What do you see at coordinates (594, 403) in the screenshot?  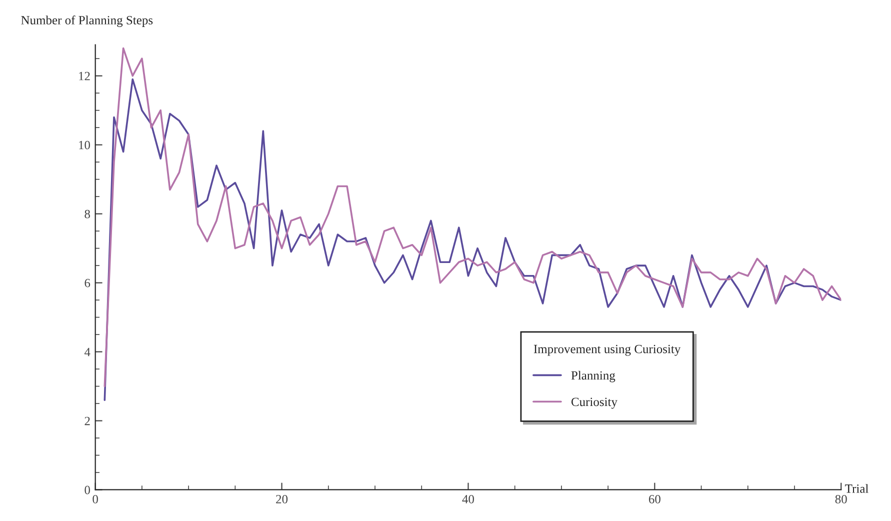 I see `legend-label: Curiosity` at bounding box center [594, 403].